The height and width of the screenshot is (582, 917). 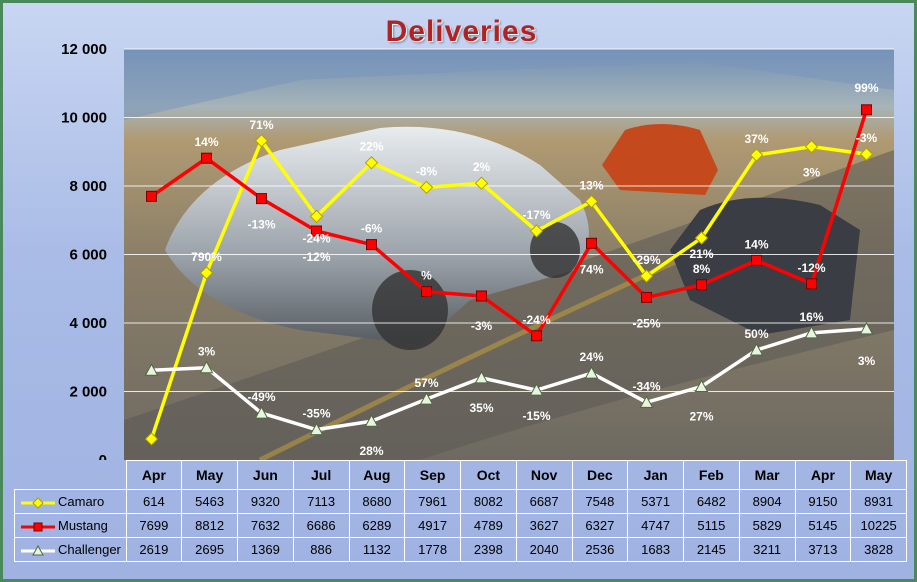 I want to click on y-tick-label: 2 000, so click(x=88, y=392).